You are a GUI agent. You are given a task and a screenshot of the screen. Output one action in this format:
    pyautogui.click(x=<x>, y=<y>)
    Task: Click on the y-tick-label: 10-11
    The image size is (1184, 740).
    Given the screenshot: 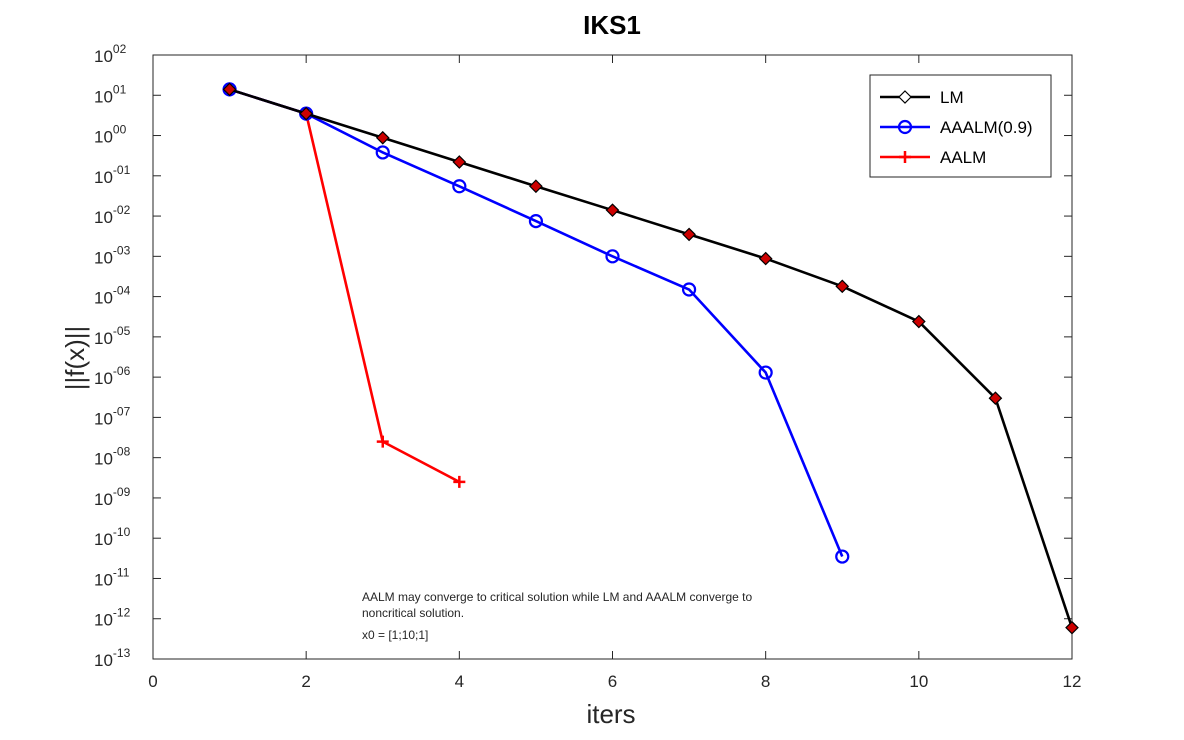 What is the action you would take?
    pyautogui.click(x=112, y=577)
    